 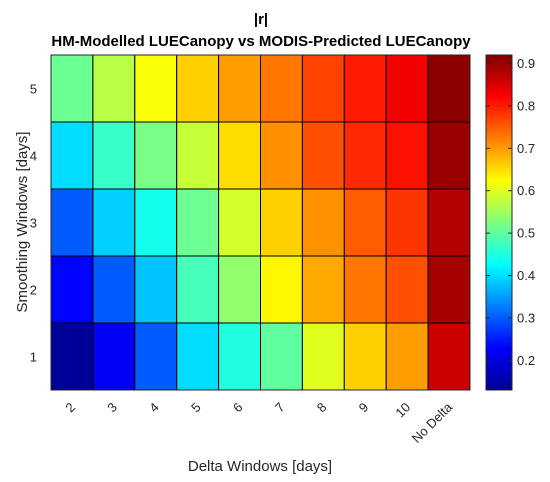 I want to click on chart-title: |r|, so click(x=261, y=19).